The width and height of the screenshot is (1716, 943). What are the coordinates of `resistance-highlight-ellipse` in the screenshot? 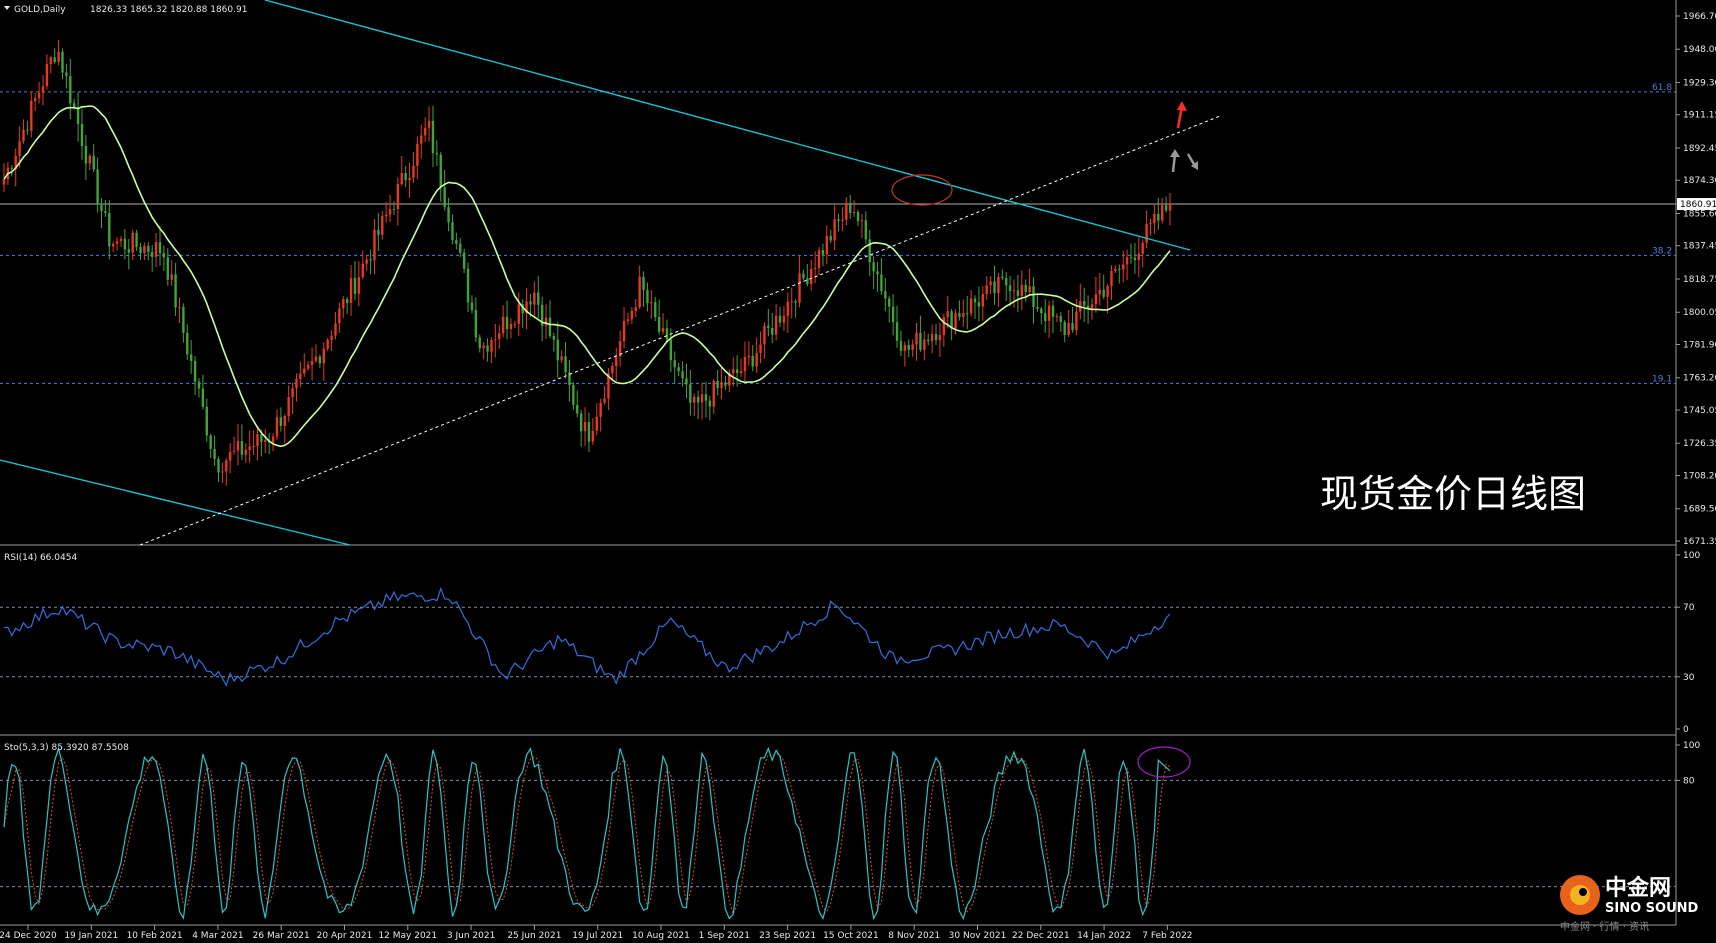 It's located at (922, 190).